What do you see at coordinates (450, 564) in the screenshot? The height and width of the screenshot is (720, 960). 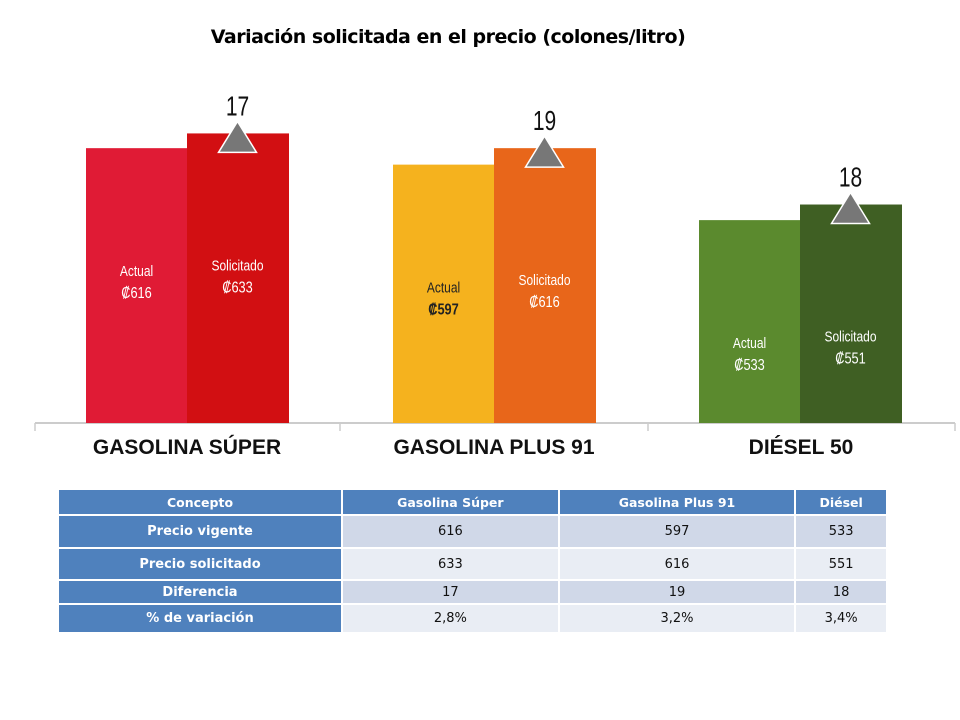 I see `cell: 633` at bounding box center [450, 564].